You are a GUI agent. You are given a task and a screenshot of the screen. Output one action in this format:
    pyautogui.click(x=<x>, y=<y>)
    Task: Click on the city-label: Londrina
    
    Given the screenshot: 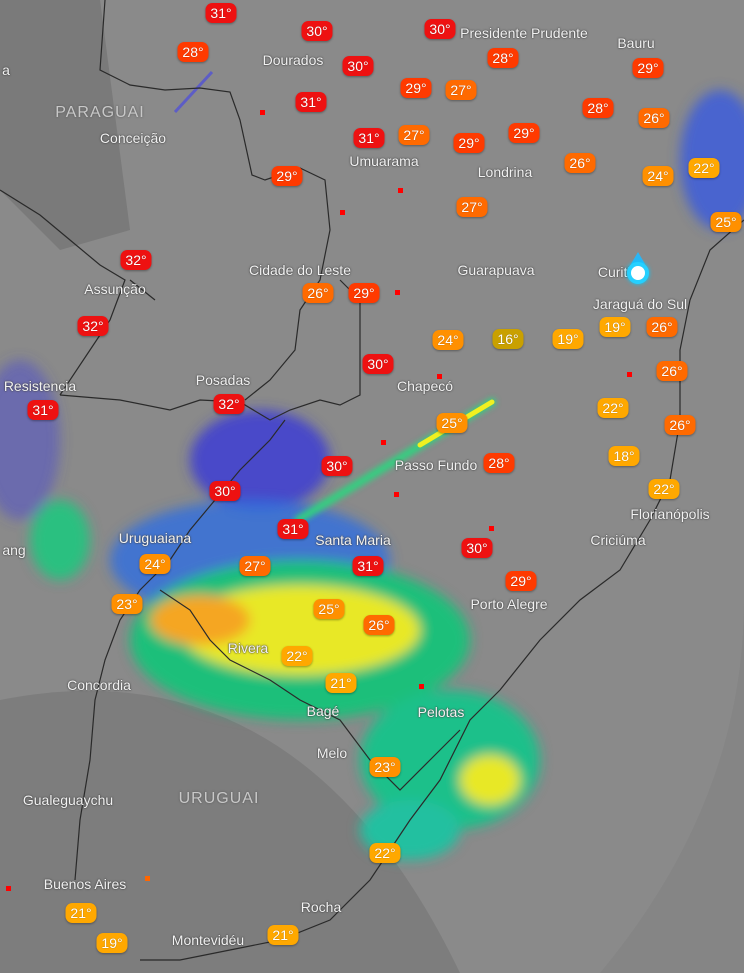 What is the action you would take?
    pyautogui.click(x=505, y=172)
    